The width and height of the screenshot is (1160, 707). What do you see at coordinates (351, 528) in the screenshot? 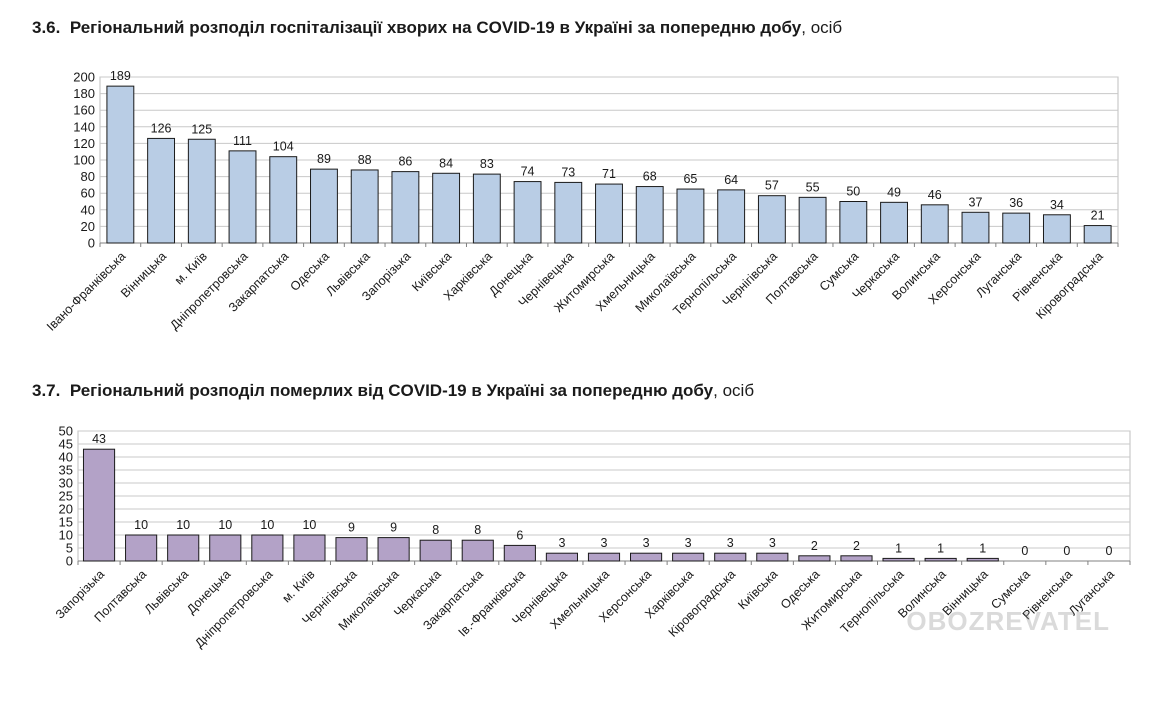
I see `bar-value-label: 9` at bounding box center [351, 528].